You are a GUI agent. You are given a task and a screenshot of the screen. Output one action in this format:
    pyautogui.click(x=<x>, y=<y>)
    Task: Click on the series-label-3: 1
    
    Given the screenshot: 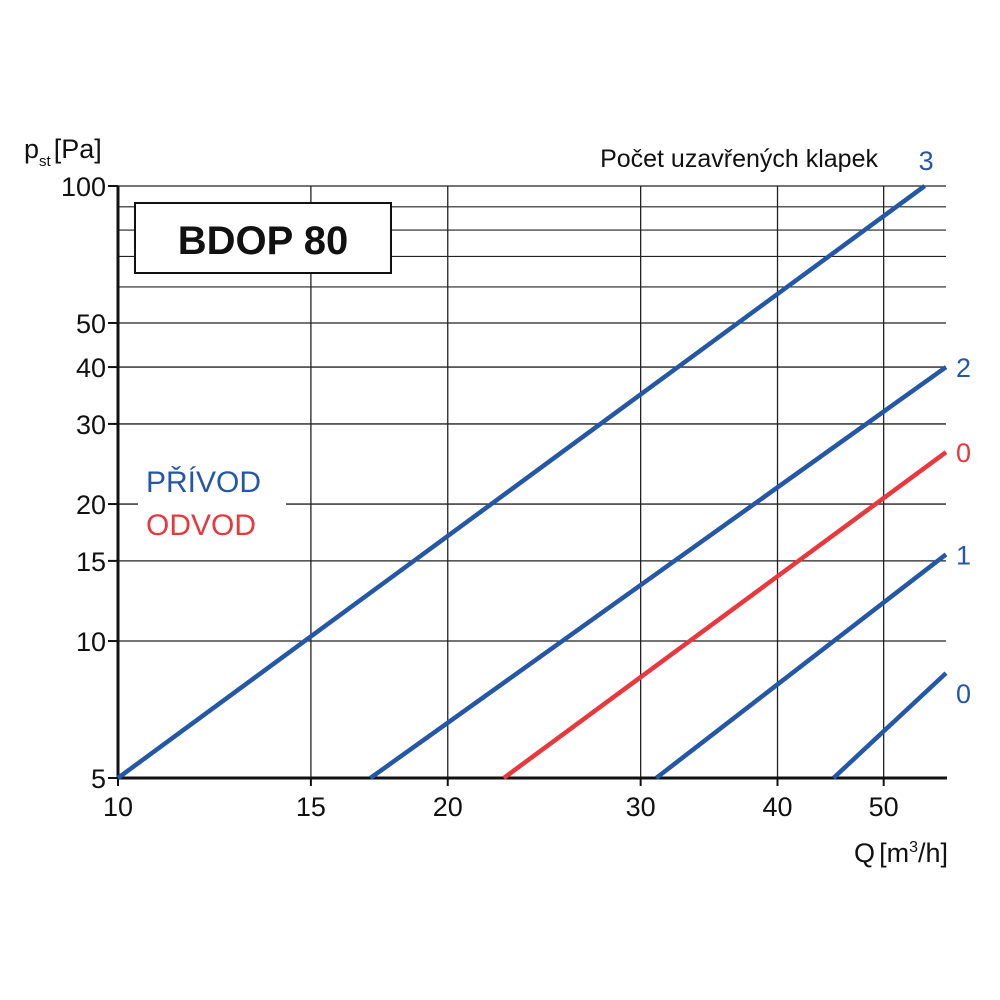 What is the action you would take?
    pyautogui.click(x=963, y=555)
    